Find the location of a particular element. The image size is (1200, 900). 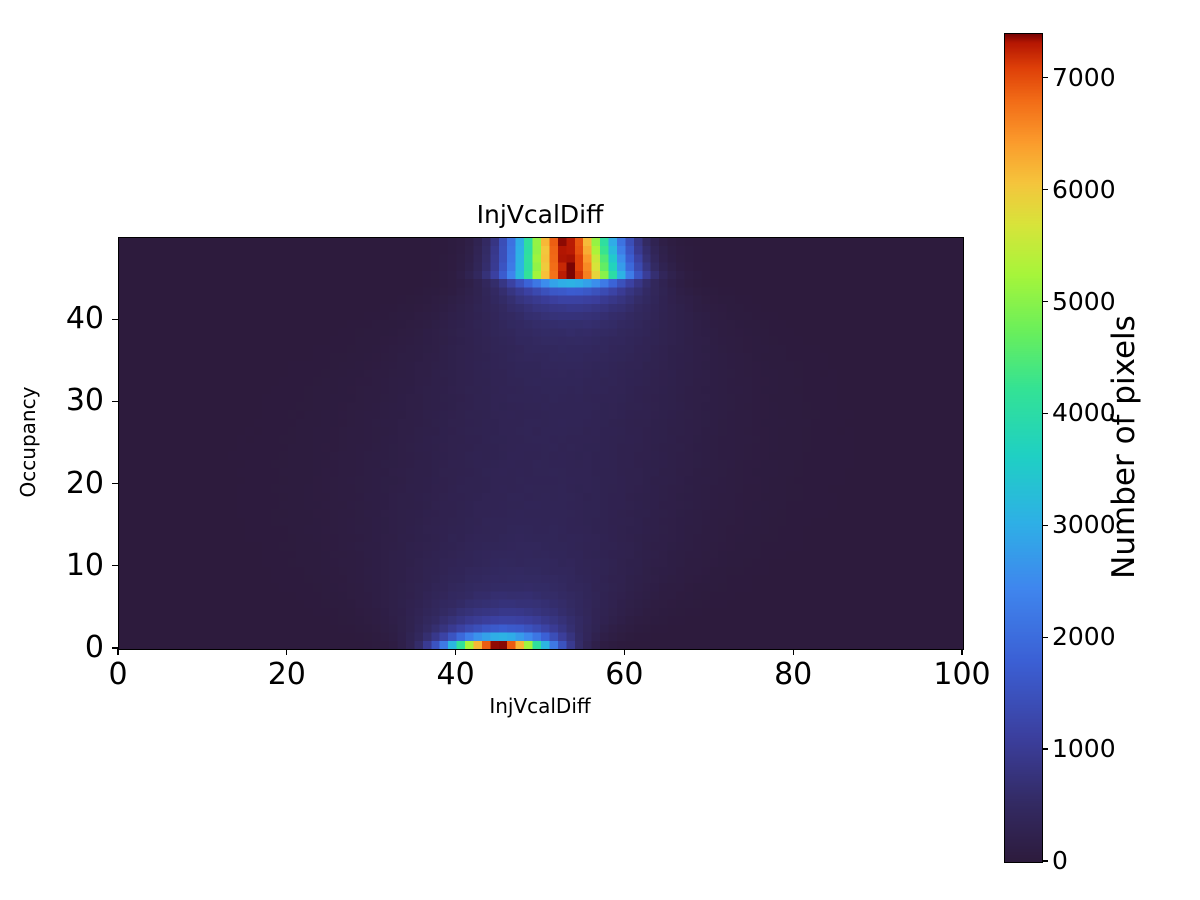

colorbar-tick-label: 5000 is located at coordinates (1084, 301).